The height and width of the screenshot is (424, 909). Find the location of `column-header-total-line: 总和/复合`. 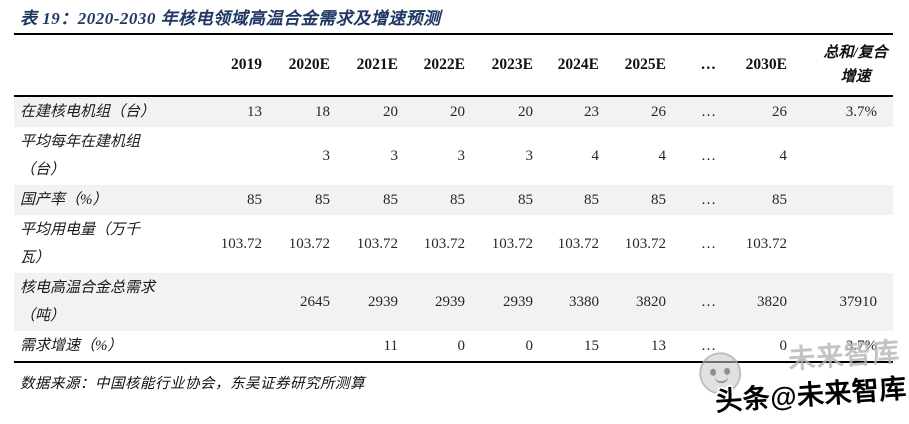

column-header-total-line: 总和/复合 is located at coordinates (855, 53).